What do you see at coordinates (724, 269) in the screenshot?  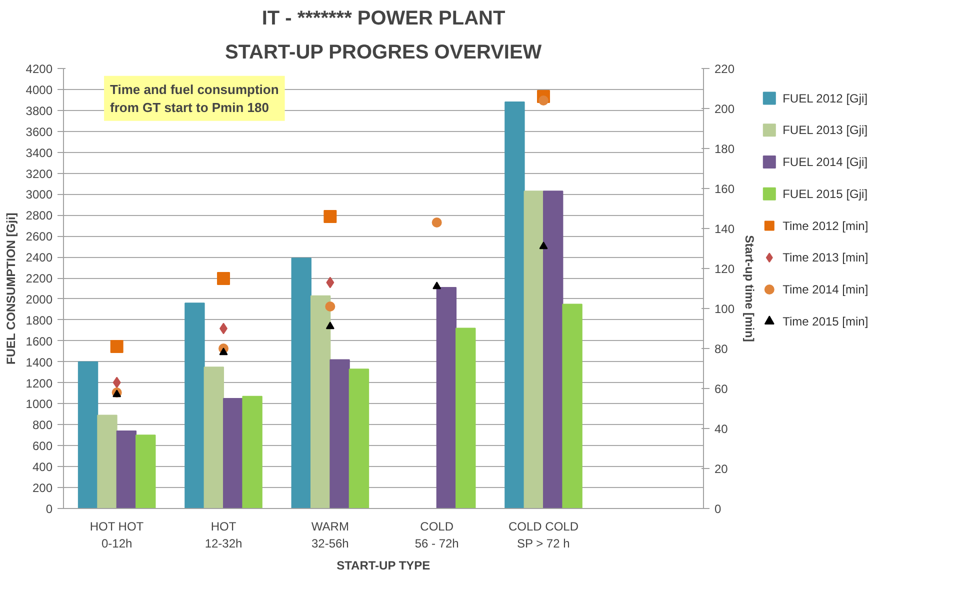 I see `y2-tick-label: 120` at bounding box center [724, 269].